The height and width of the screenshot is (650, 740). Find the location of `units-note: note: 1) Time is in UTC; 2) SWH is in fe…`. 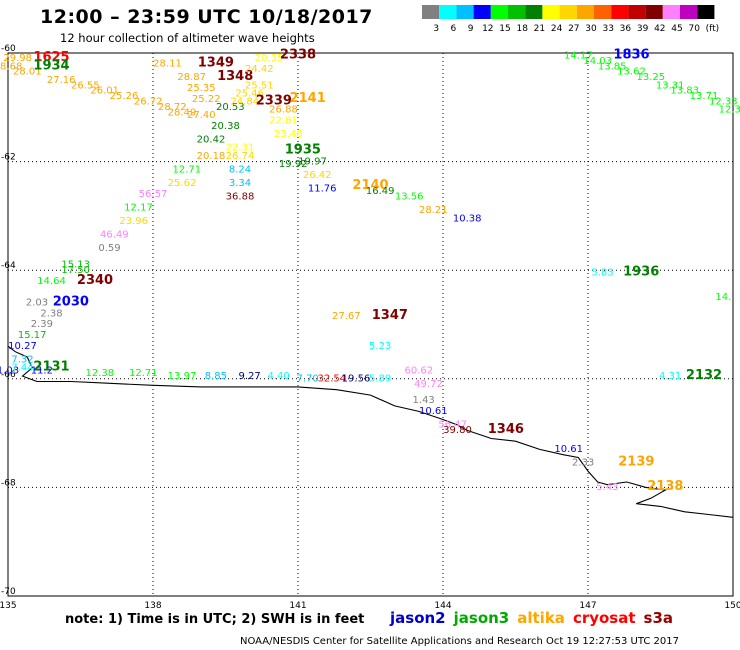

units-note: note: 1) Time is in UTC; 2) SWH is in fe… is located at coordinates (215, 619).